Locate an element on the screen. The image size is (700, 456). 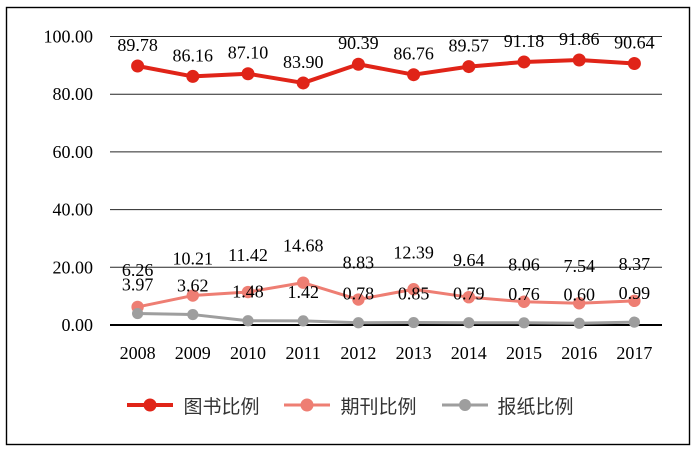
data-label: 0.60 is located at coordinates (579, 294).